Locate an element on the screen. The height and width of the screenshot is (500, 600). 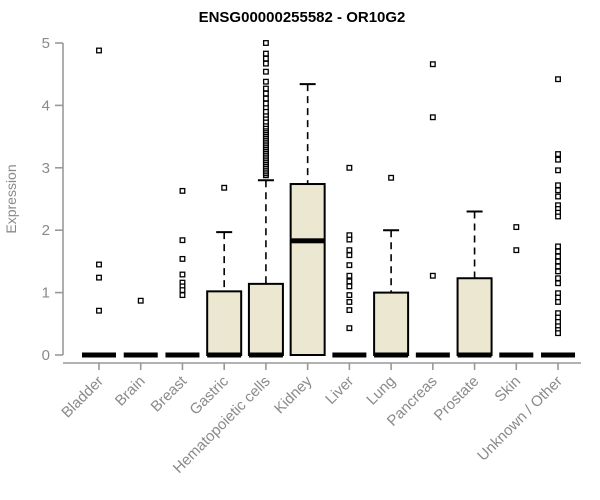
median-bar-unknown-other is located at coordinates (558, 355).